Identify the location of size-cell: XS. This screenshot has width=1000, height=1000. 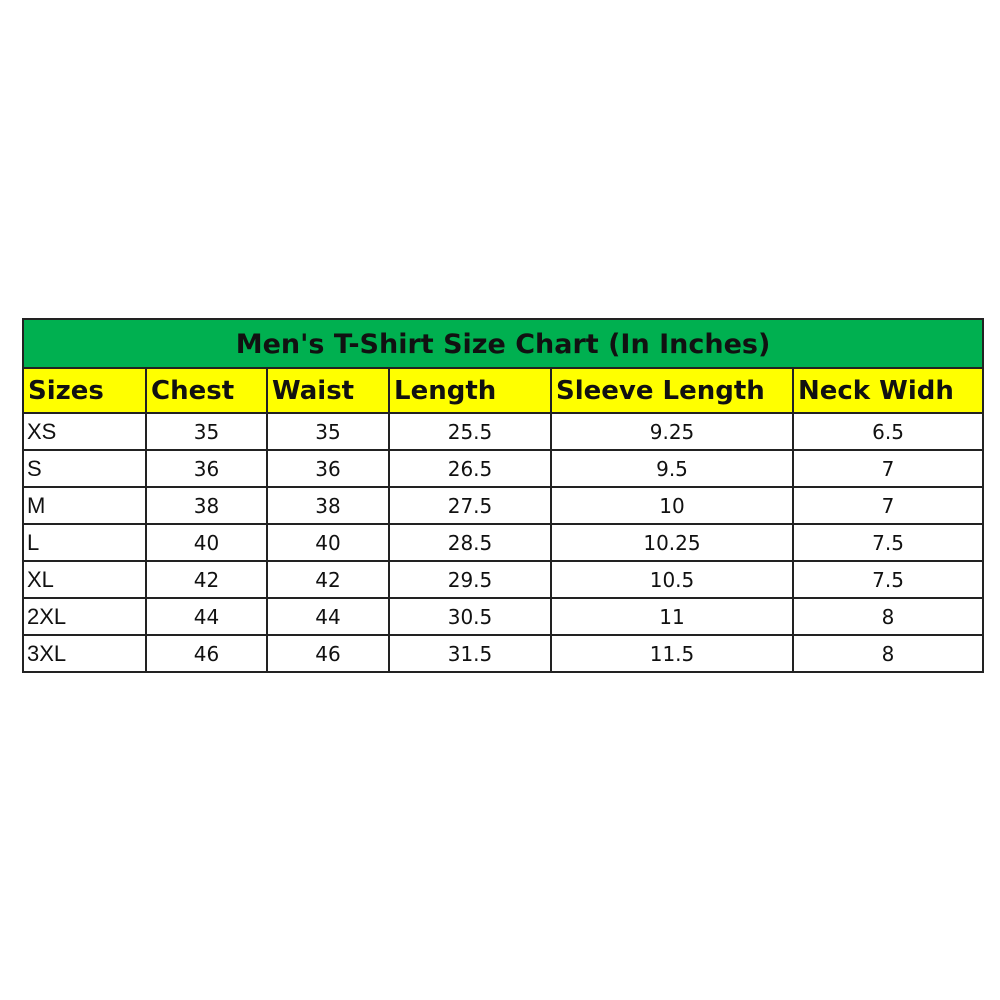
(84, 431).